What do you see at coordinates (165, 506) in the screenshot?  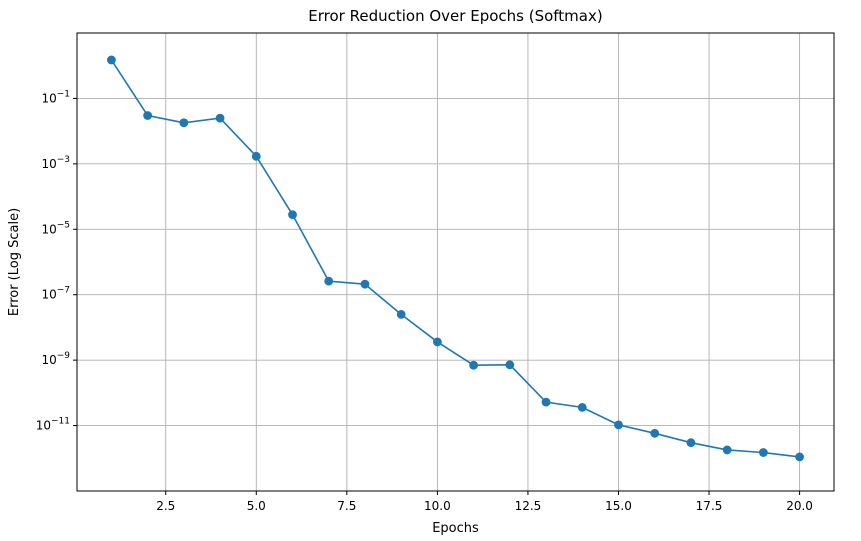 I see `x-tick-label: 2.5` at bounding box center [165, 506].